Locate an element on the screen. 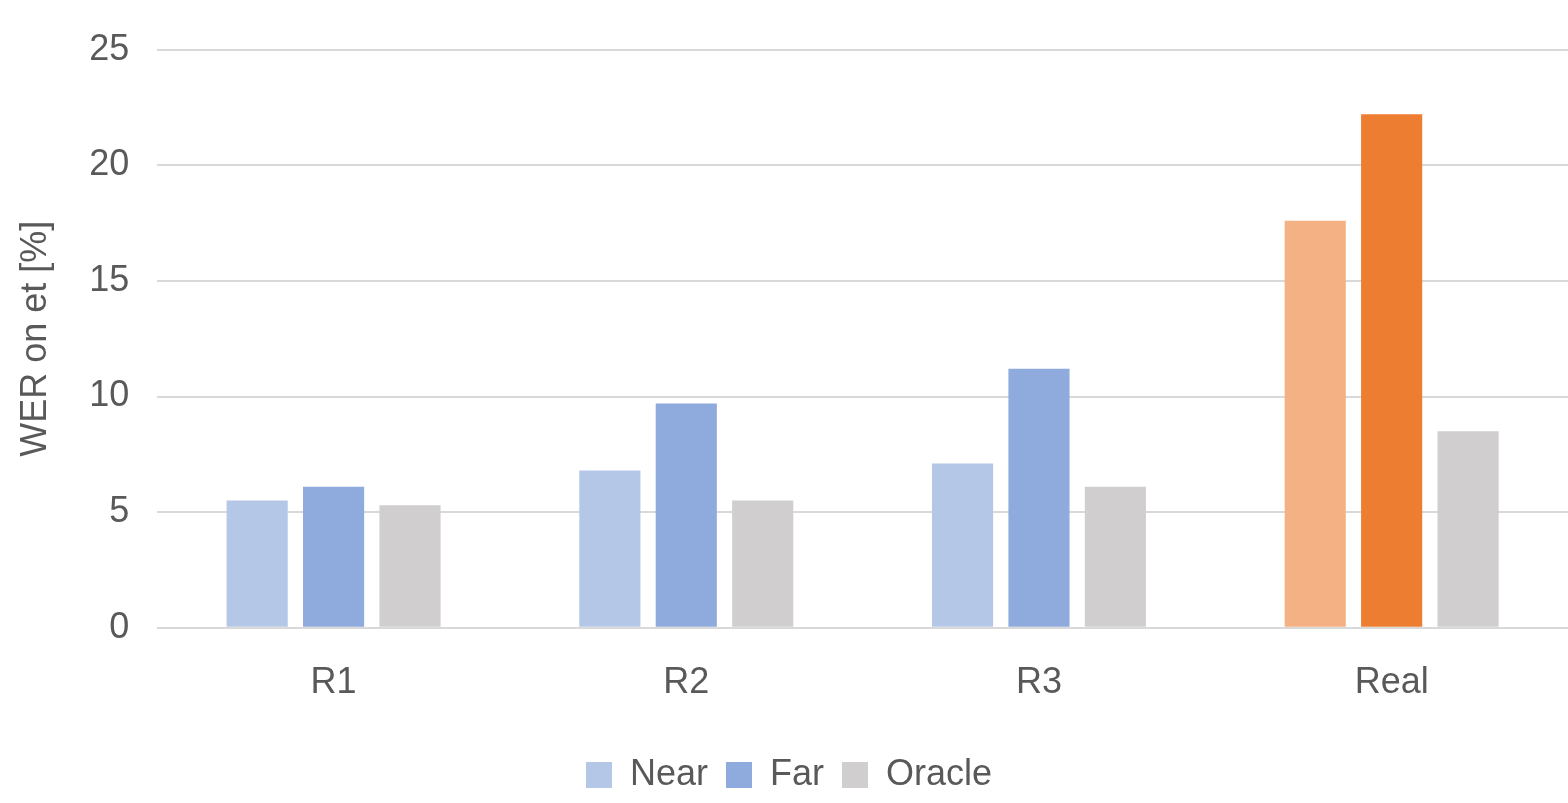 The image size is (1568, 803). y-tick-label: 20 is located at coordinates (109, 163).